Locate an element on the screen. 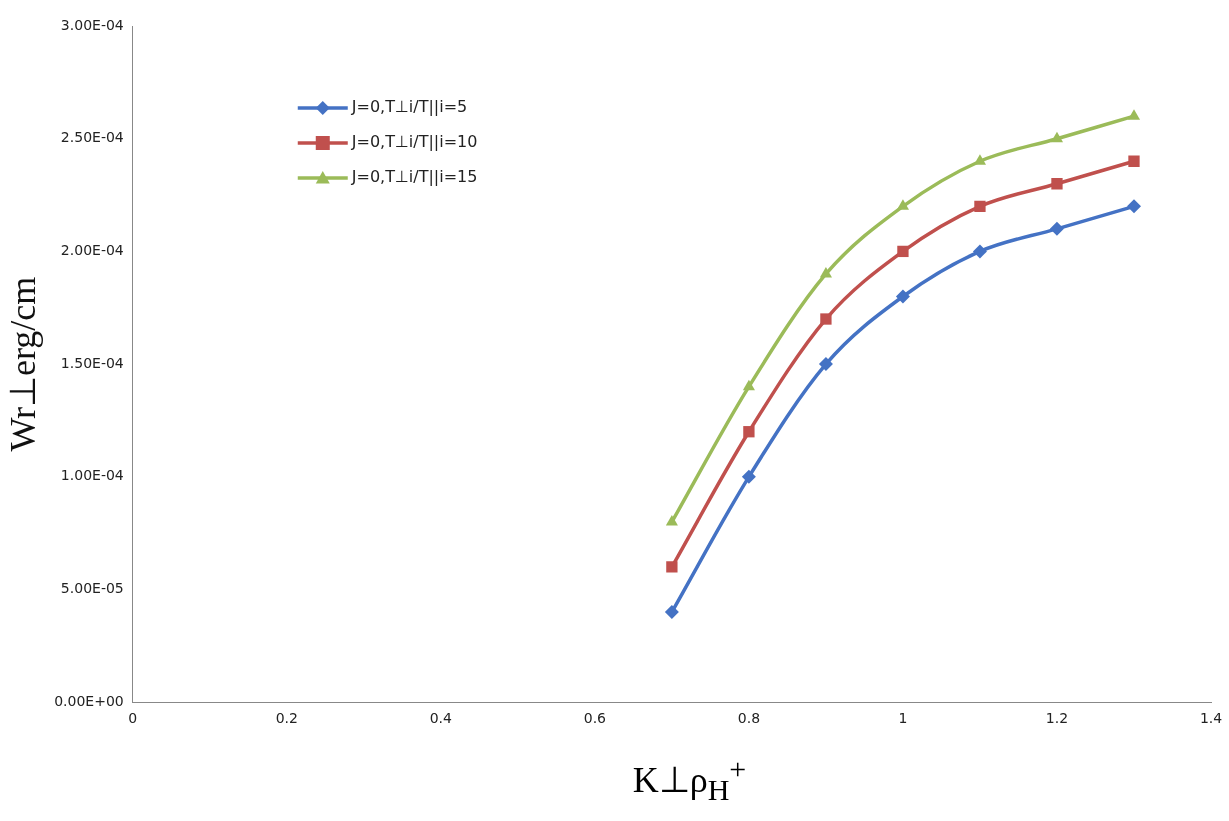 This screenshot has width=1229, height=821. x-tick-label: 0.6 is located at coordinates (595, 718).